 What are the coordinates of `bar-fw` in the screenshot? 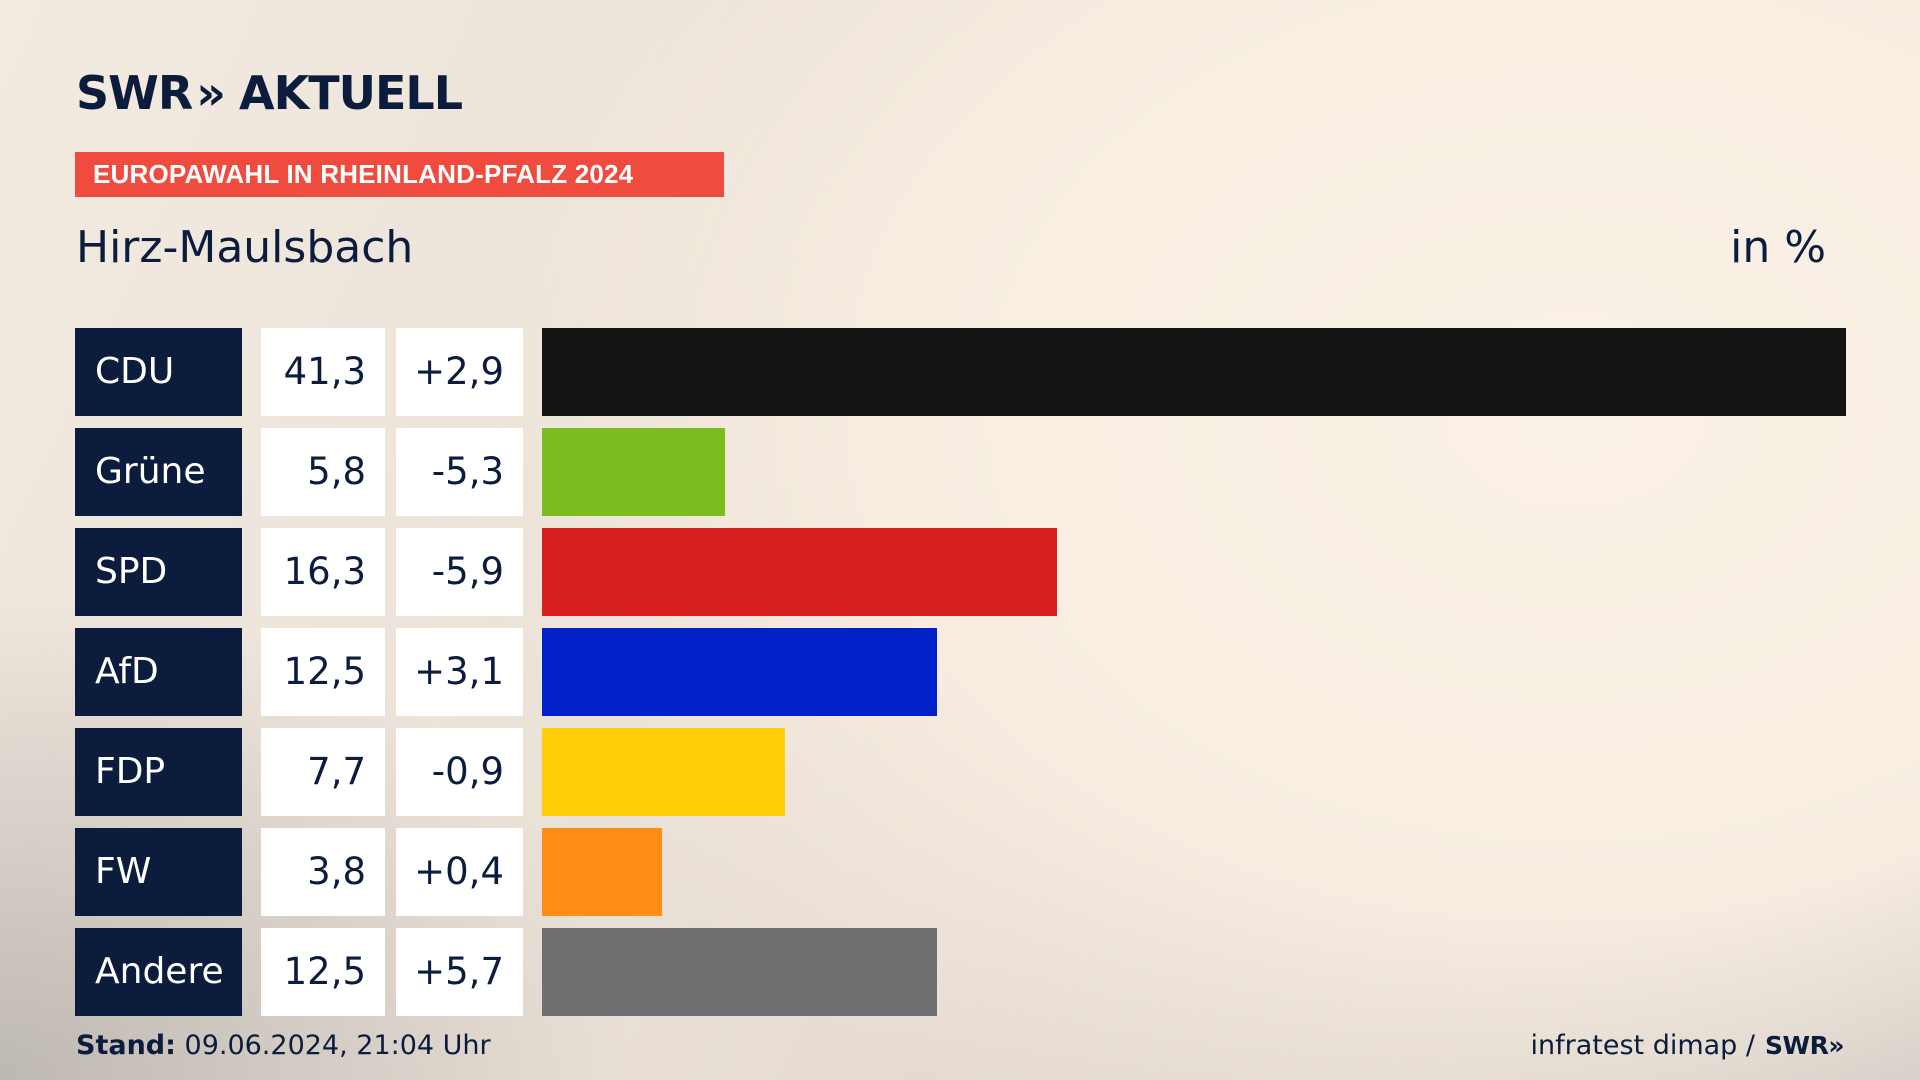 It's located at (602, 872).